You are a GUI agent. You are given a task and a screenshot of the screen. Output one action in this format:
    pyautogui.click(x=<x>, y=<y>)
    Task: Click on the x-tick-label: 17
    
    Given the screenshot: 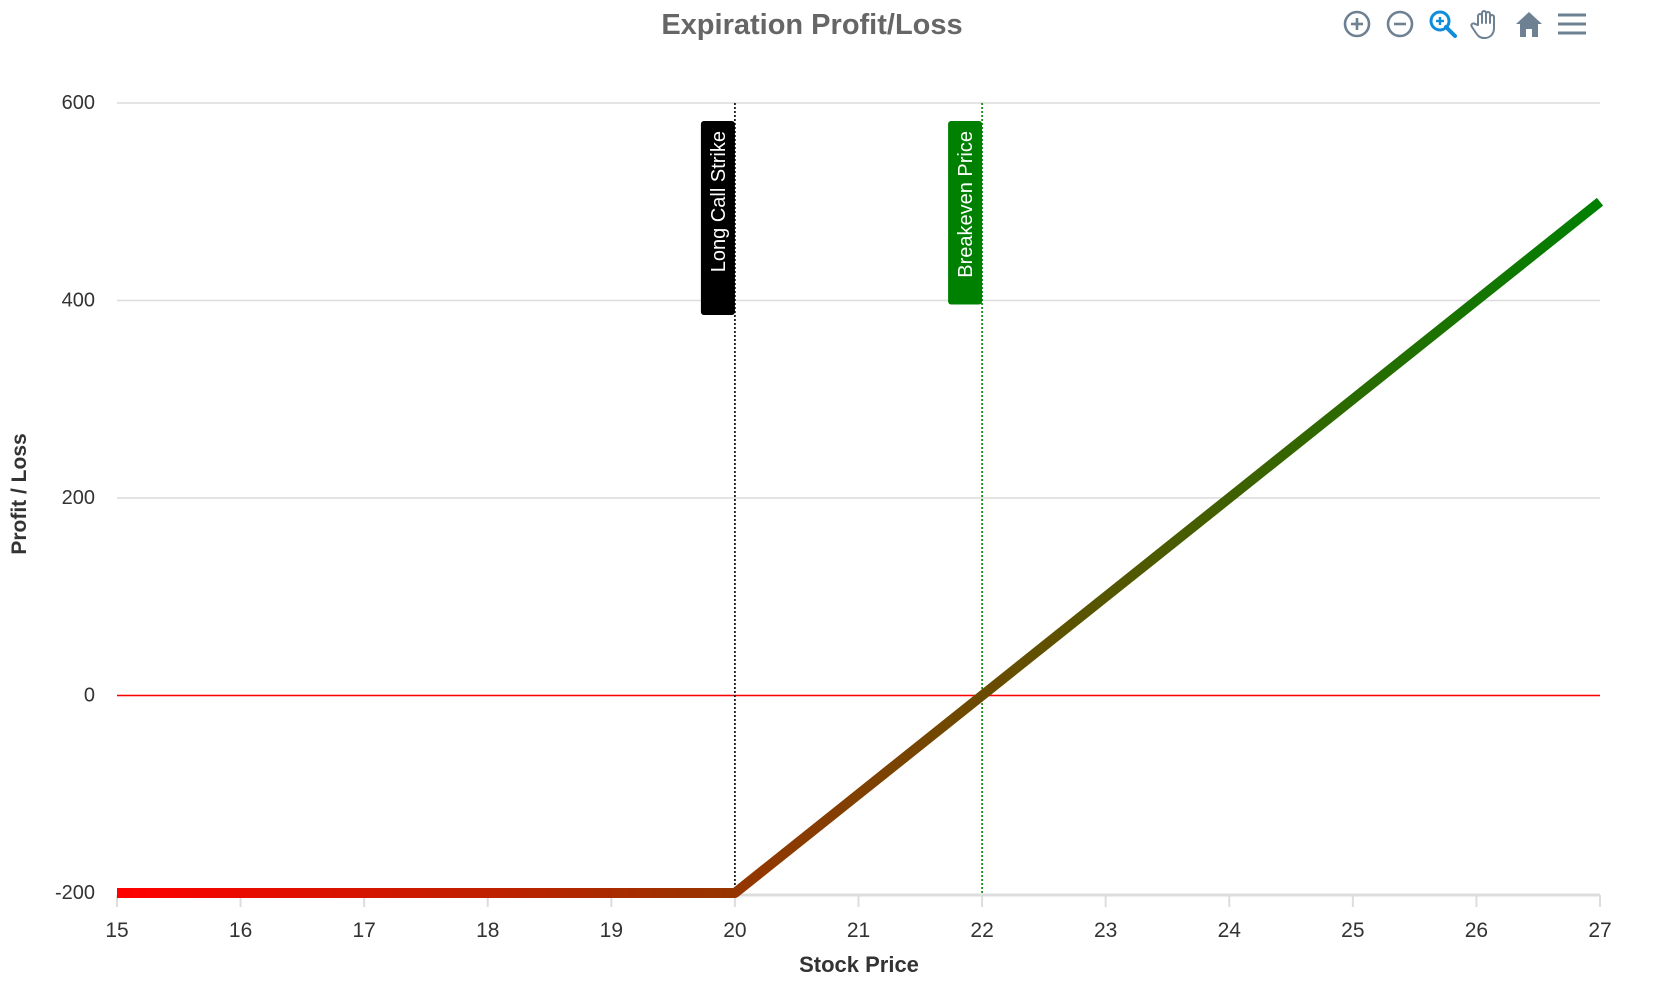 What is the action you would take?
    pyautogui.click(x=363, y=930)
    